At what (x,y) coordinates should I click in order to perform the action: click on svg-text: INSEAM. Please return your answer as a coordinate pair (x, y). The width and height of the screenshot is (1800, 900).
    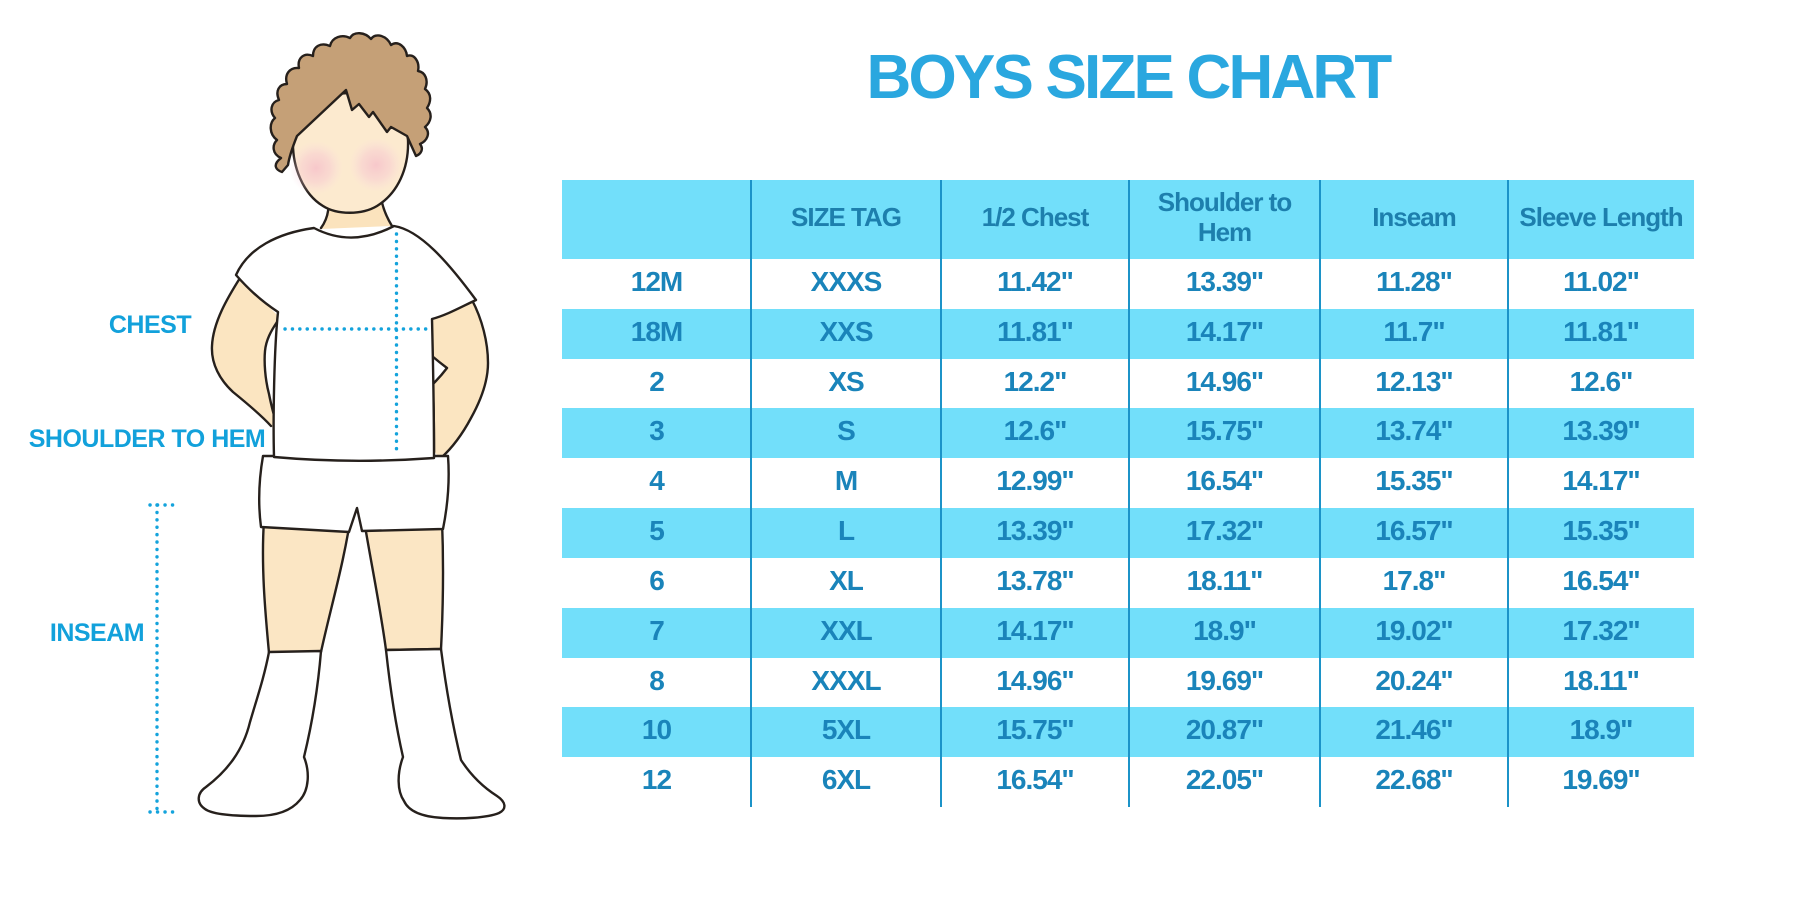
    Looking at the image, I should click on (97, 633).